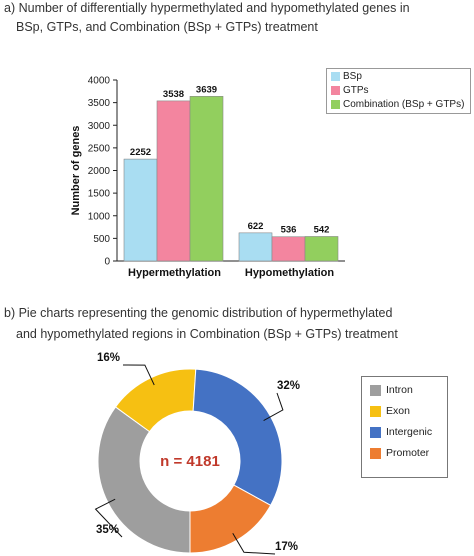 The height and width of the screenshot is (556, 474). What do you see at coordinates (404, 104) in the screenshot?
I see `legend-label: Combination (BSp + GTPs)` at bounding box center [404, 104].